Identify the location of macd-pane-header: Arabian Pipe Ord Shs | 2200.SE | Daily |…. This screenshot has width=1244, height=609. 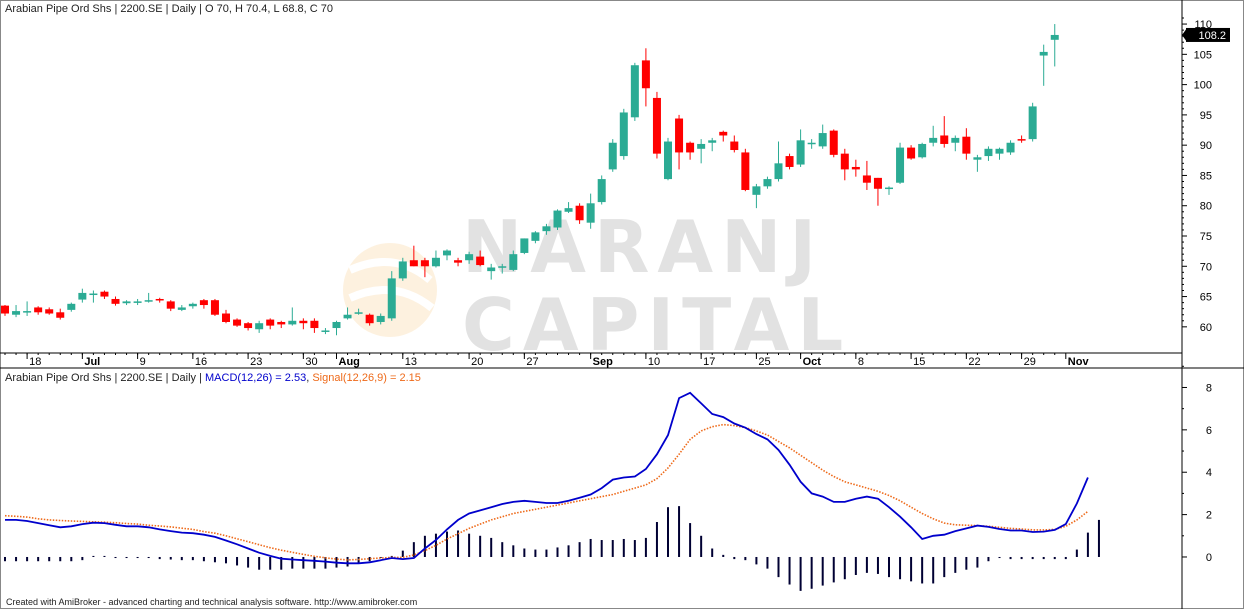
(213, 378).